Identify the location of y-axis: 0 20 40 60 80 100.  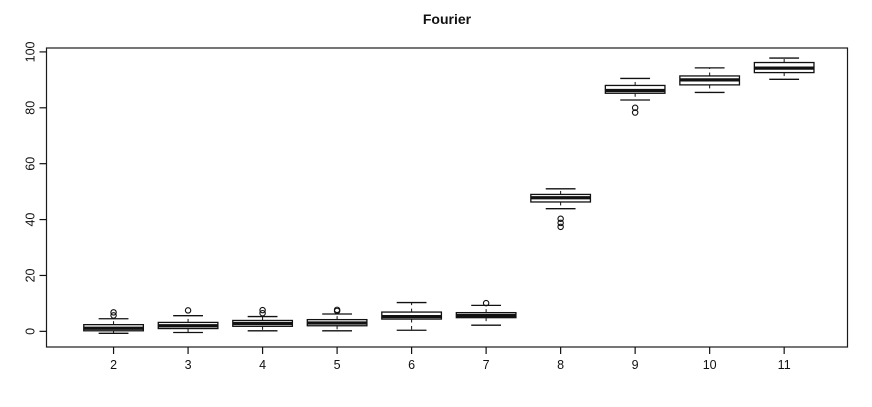
(35, 188).